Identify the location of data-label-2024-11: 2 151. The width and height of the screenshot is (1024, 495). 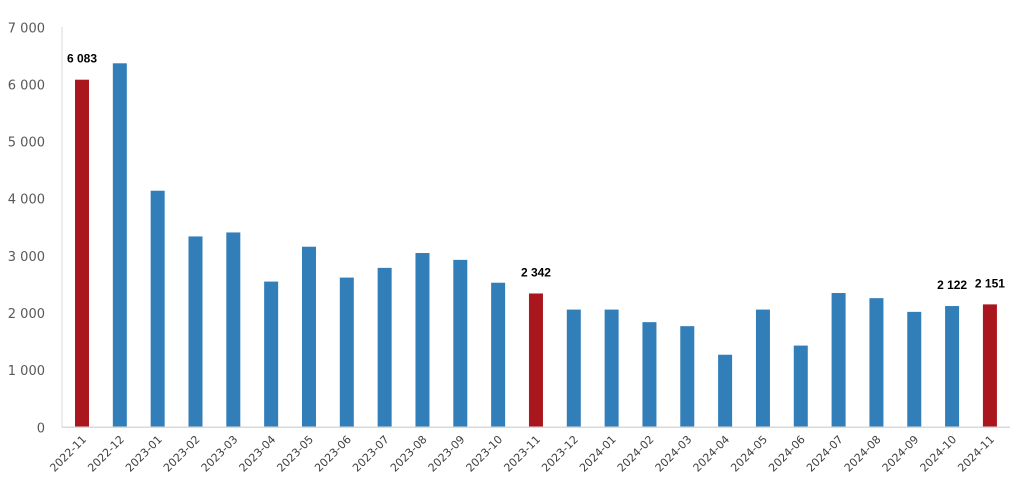
(990, 283).